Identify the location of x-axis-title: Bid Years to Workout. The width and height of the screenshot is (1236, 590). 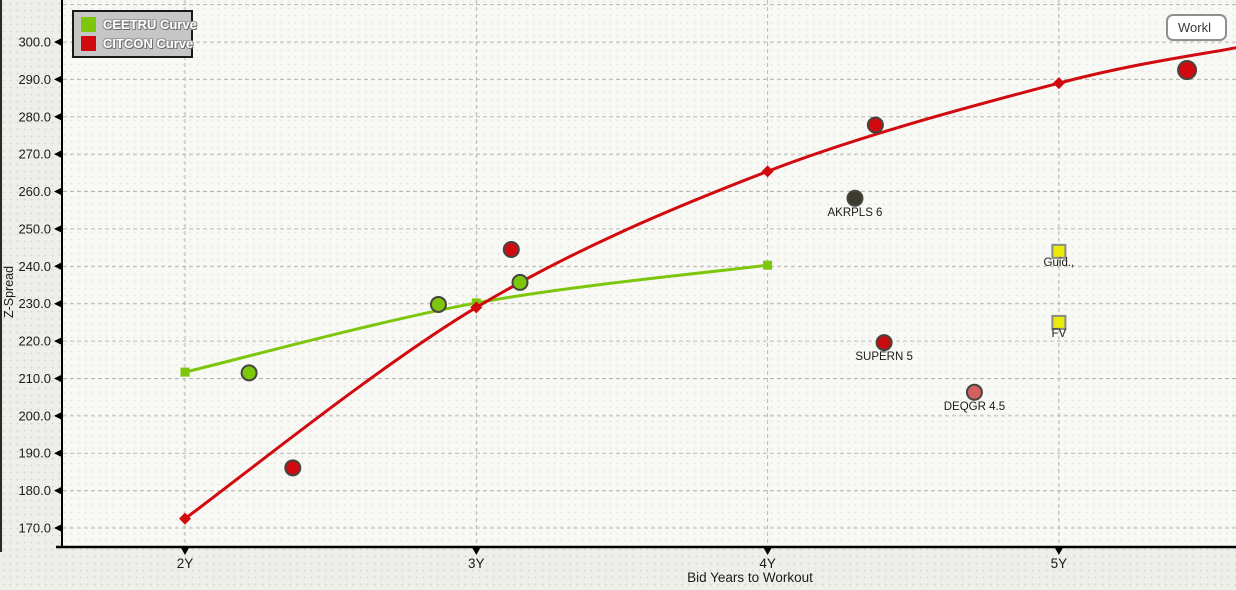
(750, 577).